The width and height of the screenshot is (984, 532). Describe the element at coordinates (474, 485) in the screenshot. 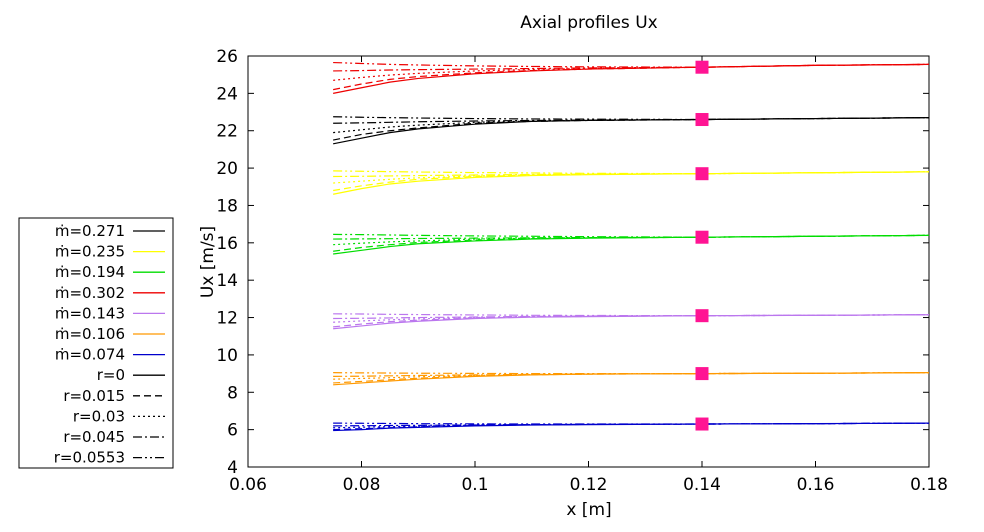

I see `x-tick-label: 0.1` at that location.